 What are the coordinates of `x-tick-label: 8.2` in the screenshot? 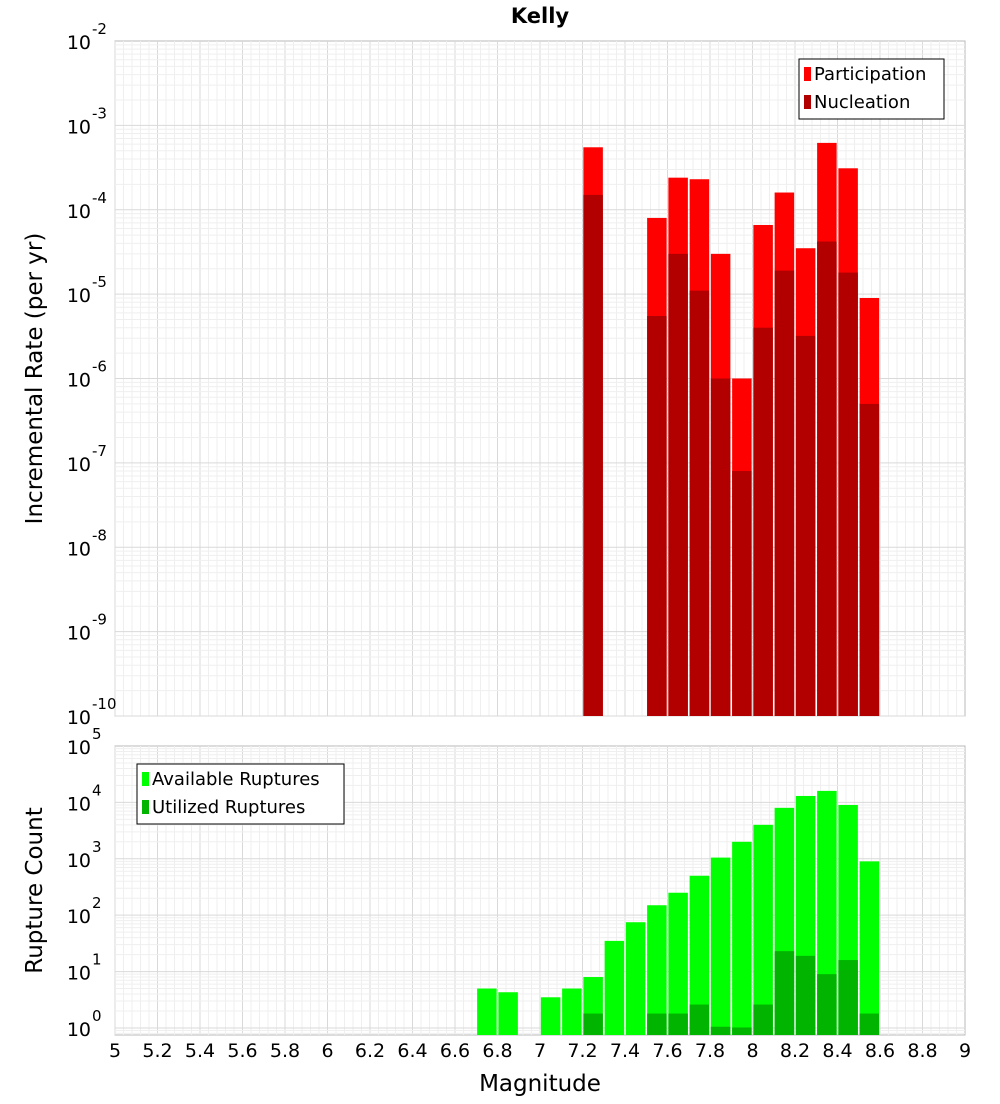 It's located at (795, 1051).